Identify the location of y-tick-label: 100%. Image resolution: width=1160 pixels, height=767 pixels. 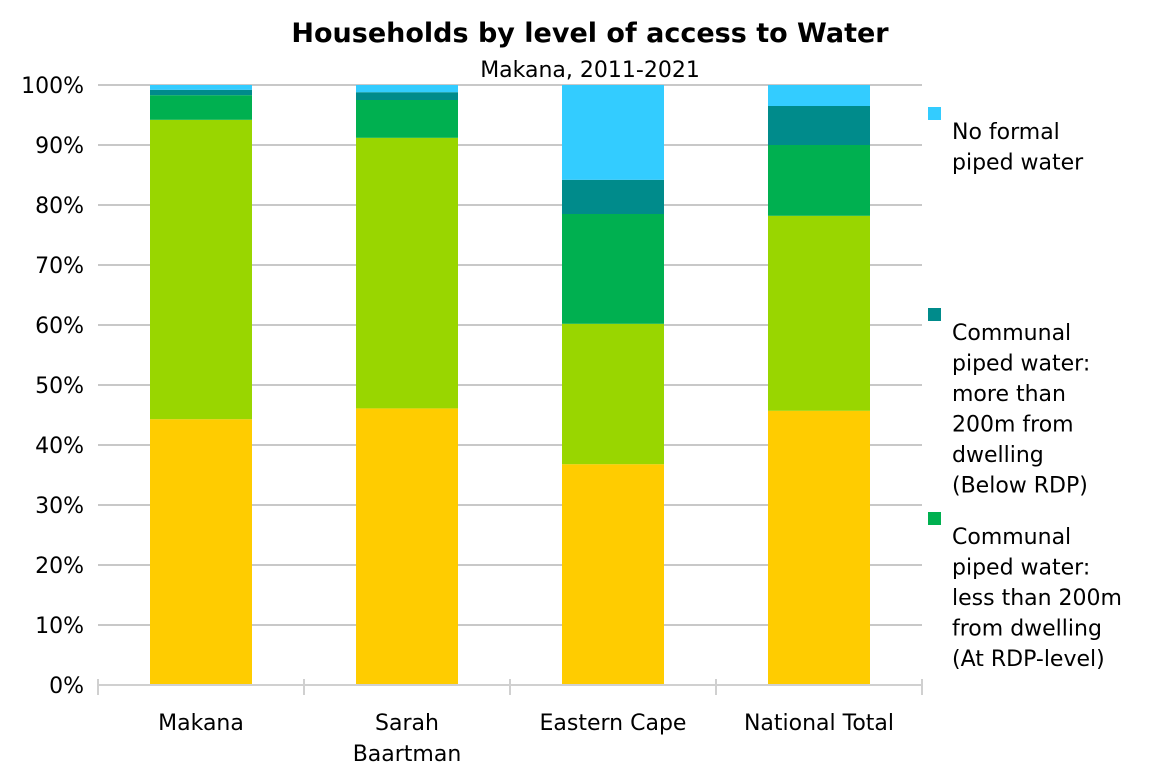
(52, 86).